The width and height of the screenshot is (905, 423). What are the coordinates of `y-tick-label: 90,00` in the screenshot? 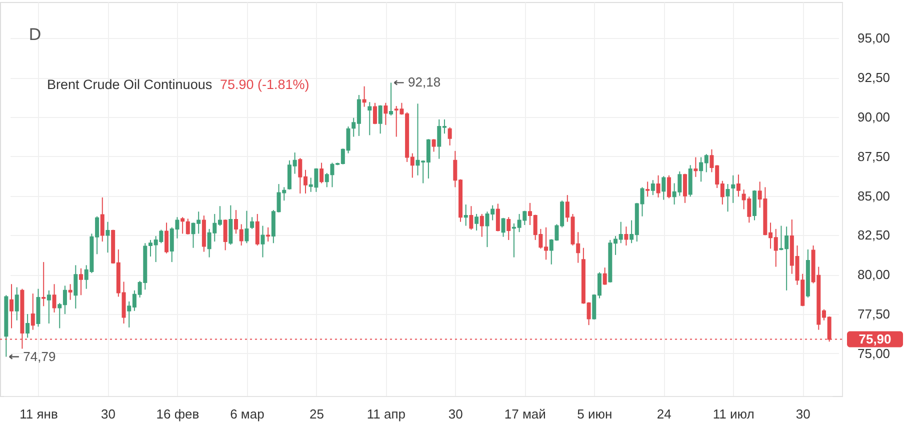 It's located at (874, 117).